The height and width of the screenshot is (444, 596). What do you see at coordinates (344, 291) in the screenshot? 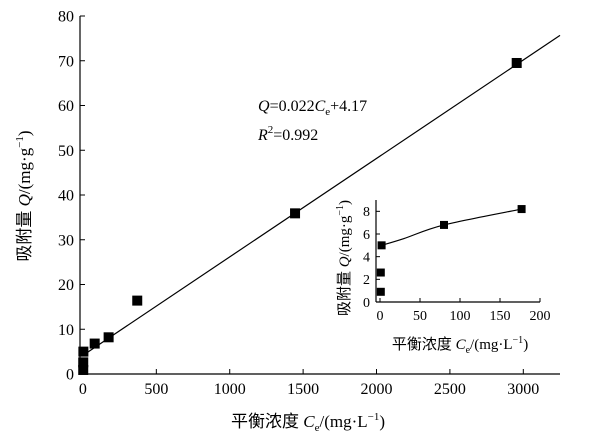
I see `inset-y-title-prefix: 吸附量` at bounding box center [344, 291].